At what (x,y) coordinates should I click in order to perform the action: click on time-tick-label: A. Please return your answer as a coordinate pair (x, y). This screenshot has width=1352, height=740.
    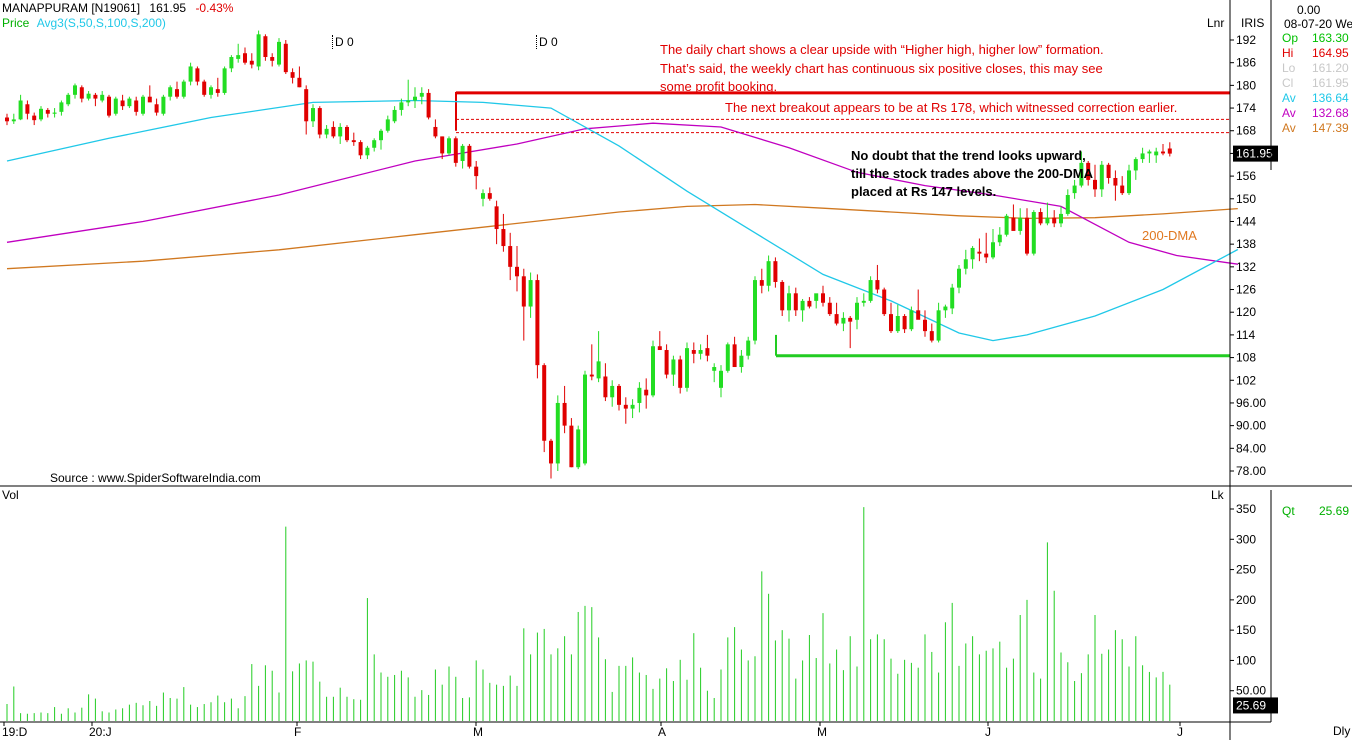
    Looking at the image, I should click on (662, 732).